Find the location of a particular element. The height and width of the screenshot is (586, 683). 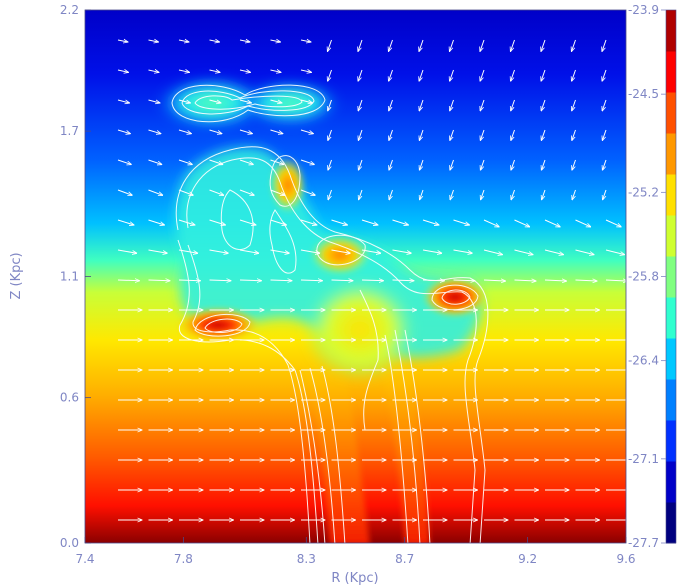

y-tick-label: 1.1 is located at coordinates (69, 277).